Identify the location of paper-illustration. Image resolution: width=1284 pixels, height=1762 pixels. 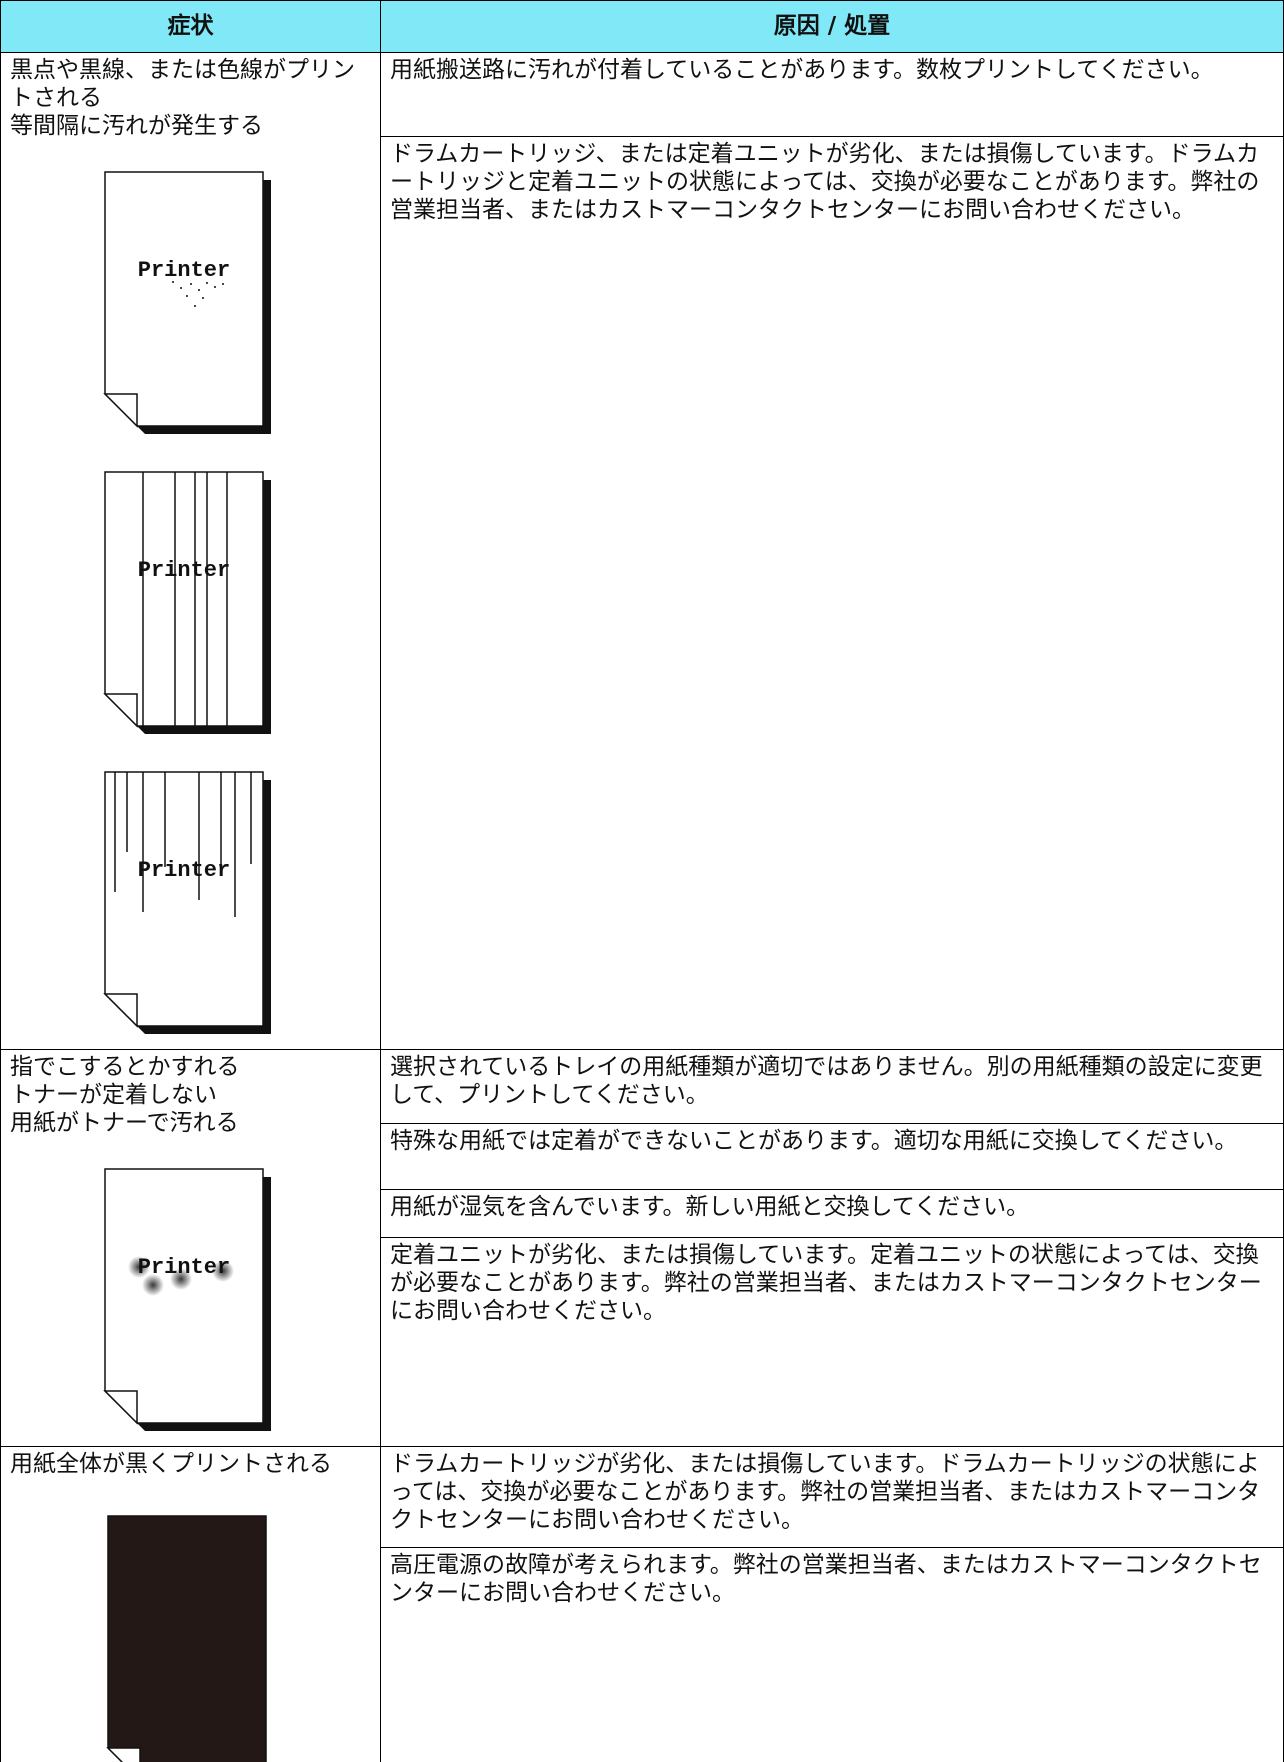
(186, 1638).